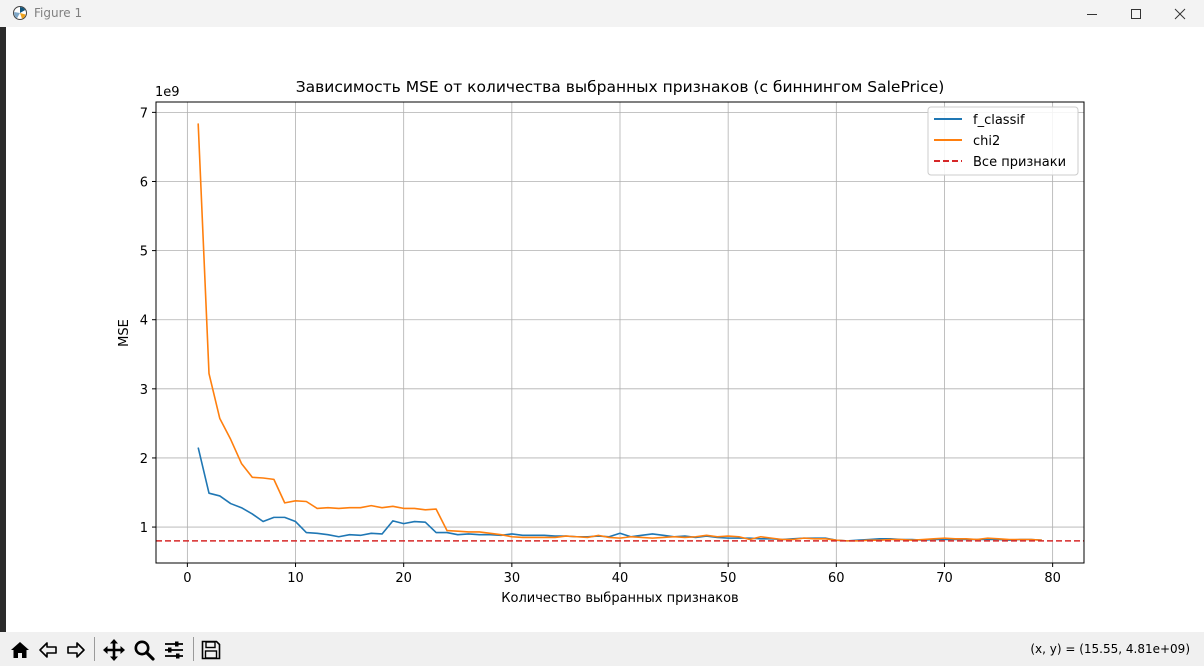  I want to click on desktop-edge, so click(3, 329).